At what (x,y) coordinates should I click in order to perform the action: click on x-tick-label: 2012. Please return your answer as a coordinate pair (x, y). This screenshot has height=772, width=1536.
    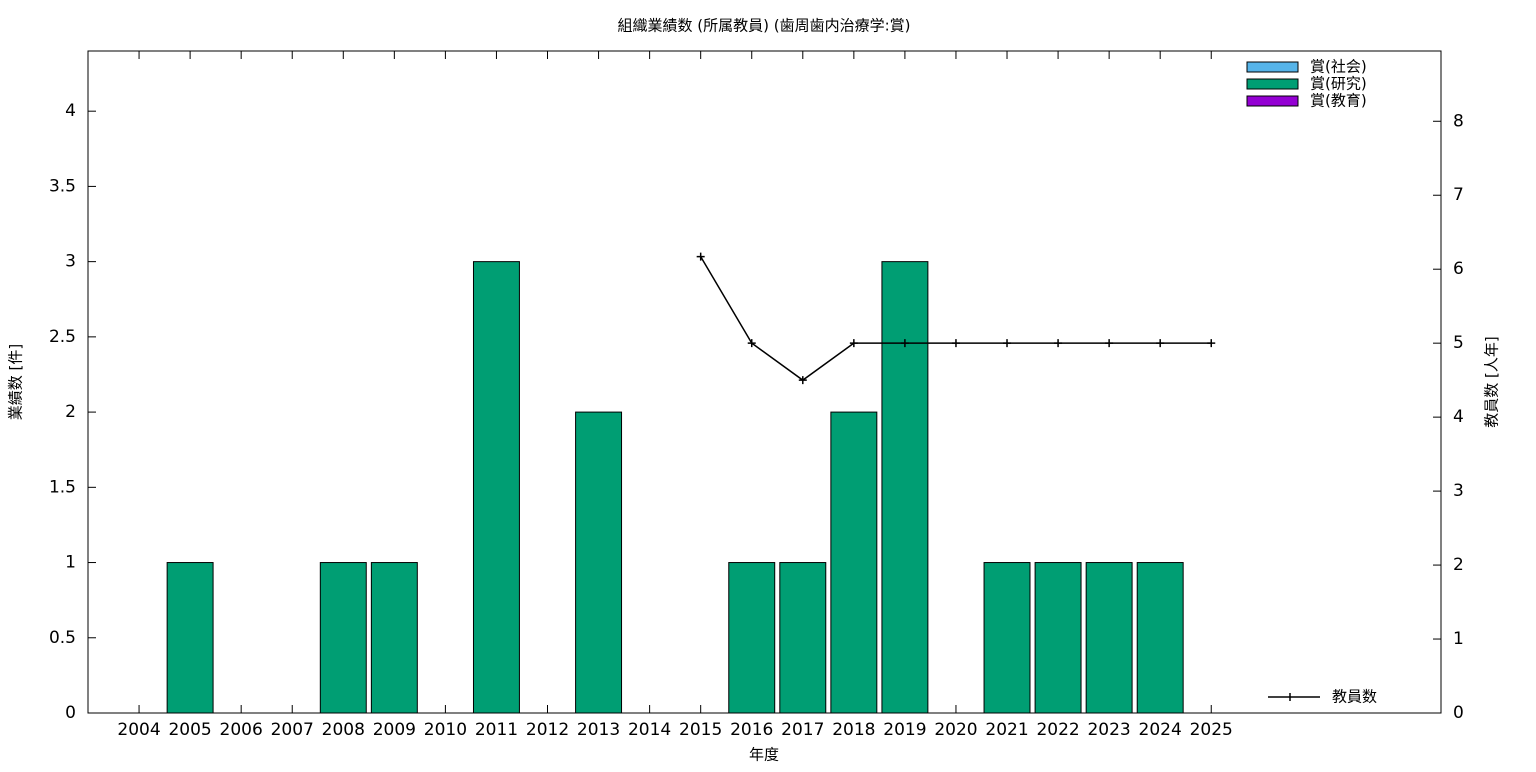
    Looking at the image, I should click on (547, 730).